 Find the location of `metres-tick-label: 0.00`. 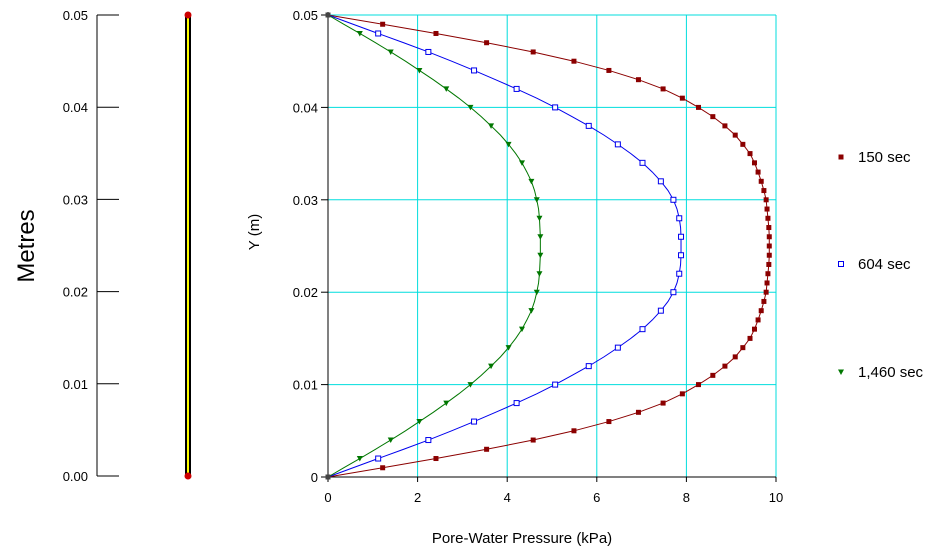

metres-tick-label: 0.00 is located at coordinates (75, 476).